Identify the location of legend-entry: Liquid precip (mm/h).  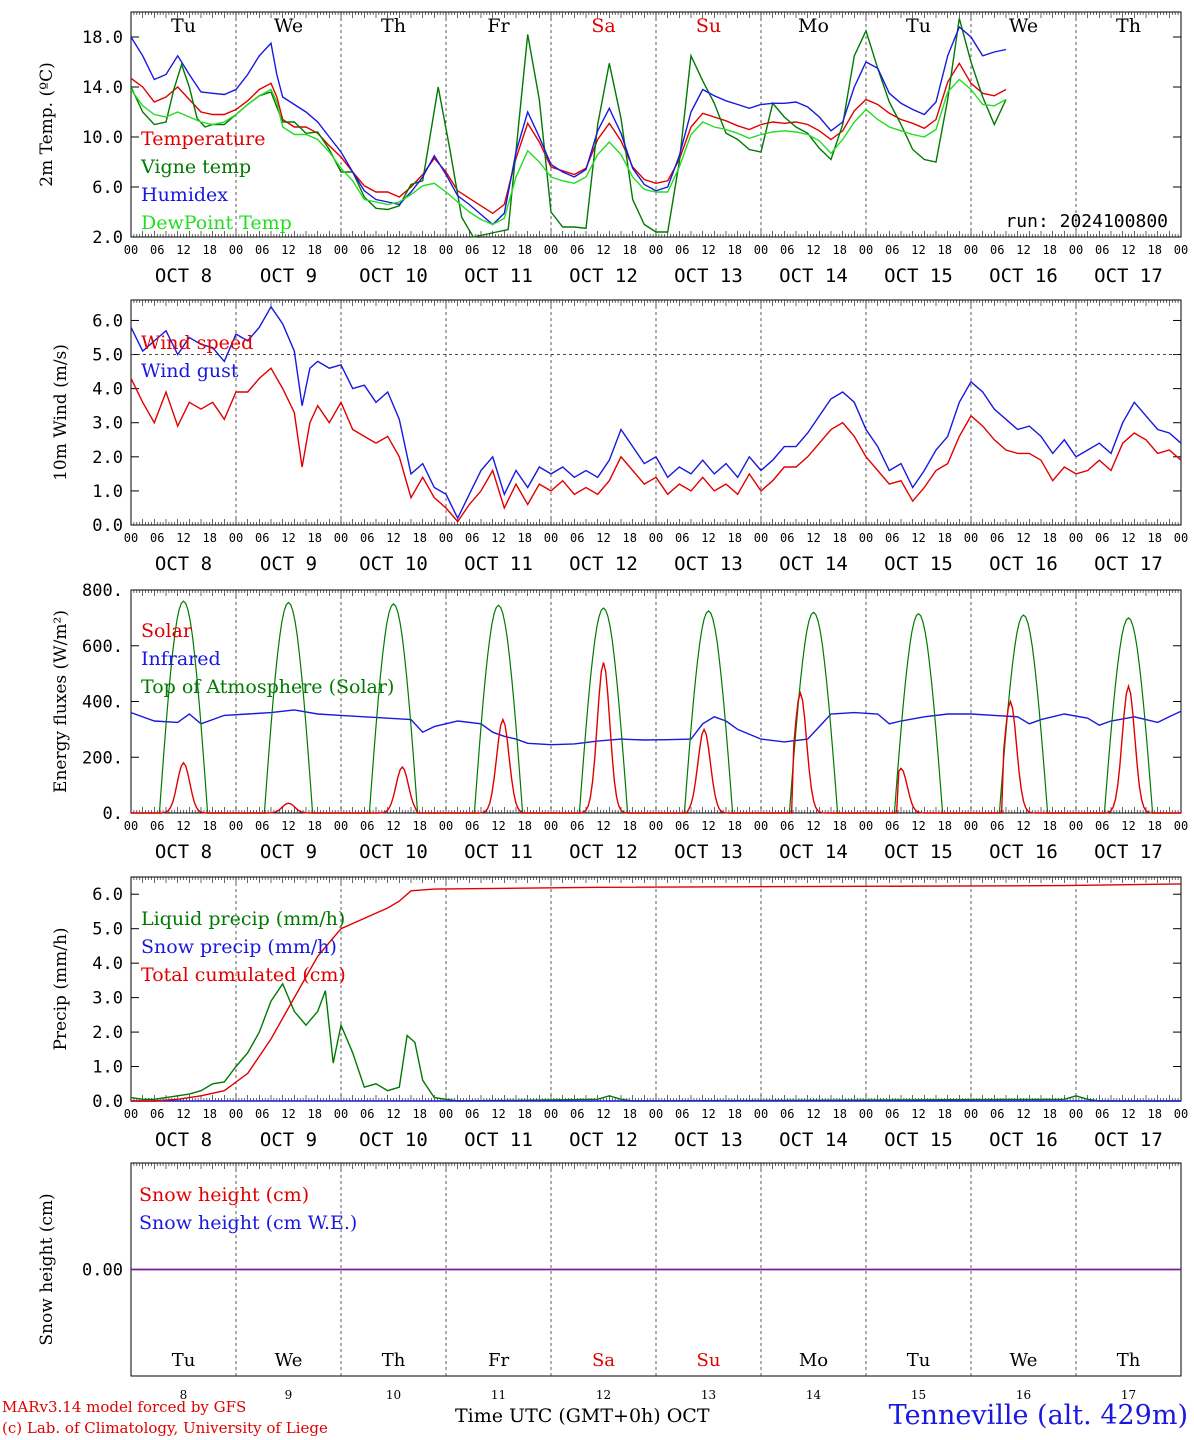
(243, 919).